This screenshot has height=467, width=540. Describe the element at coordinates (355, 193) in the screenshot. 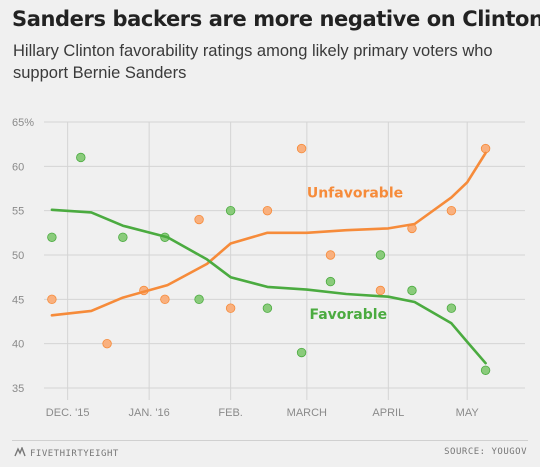

I see `unfavorable-annotation-label: Unfavorable` at that location.